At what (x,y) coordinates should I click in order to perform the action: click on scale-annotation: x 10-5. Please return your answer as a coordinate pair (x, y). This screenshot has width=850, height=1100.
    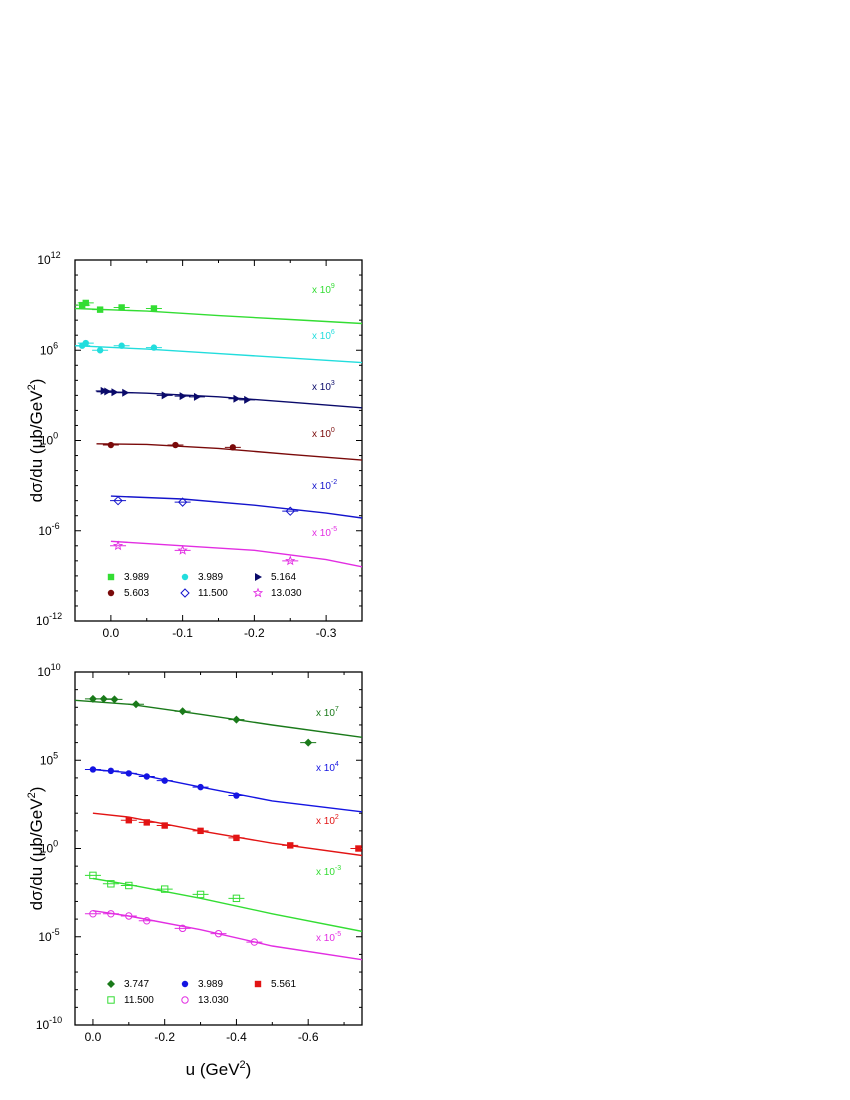
    Looking at the image, I should click on (324, 532).